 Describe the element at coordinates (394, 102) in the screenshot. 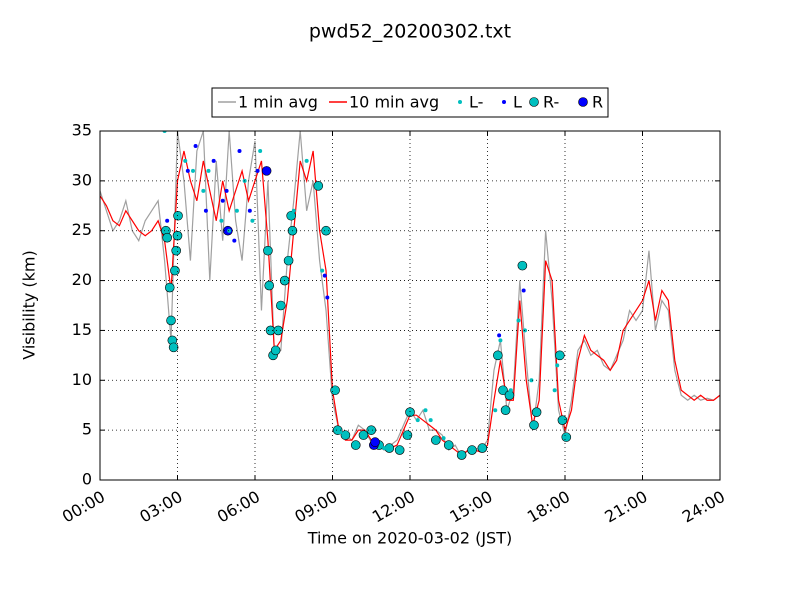

I see `legend-label: 10 min avg` at that location.